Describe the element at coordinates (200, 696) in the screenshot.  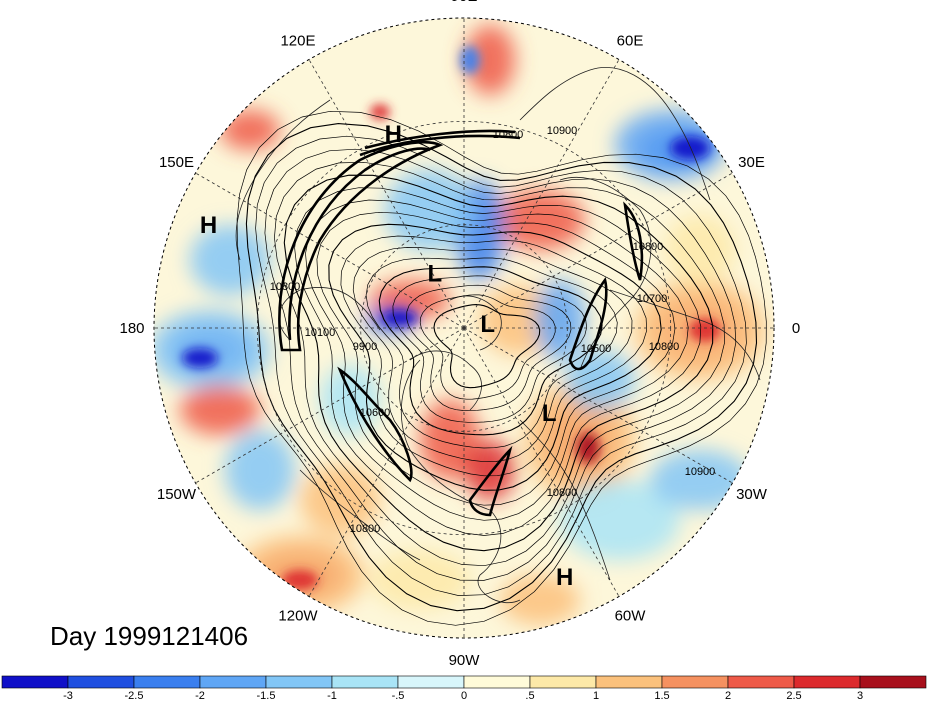
I see `colorbar-tick-label: -2` at that location.